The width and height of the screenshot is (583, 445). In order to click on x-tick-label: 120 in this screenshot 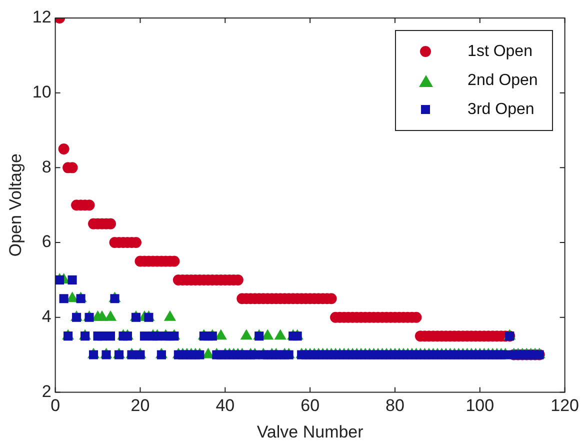, I will do `click(565, 406)`.